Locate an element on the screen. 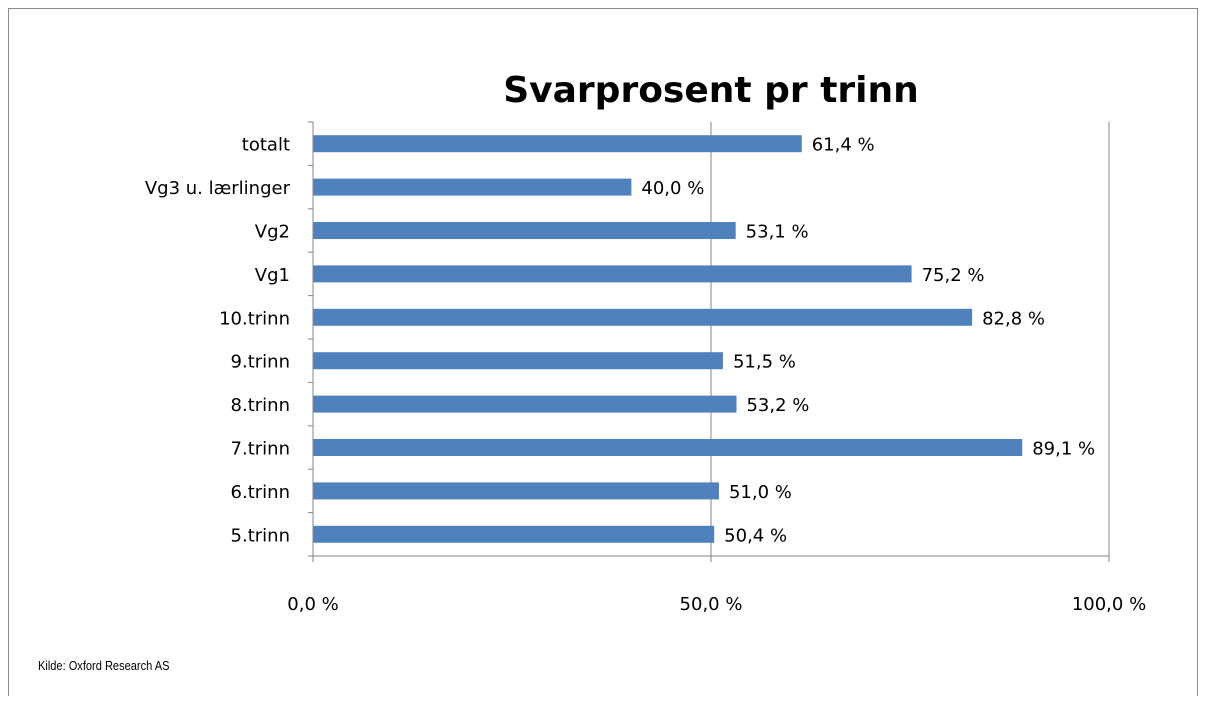 The height and width of the screenshot is (702, 1206). x-tick-label: 100,0 % is located at coordinates (1109, 604).